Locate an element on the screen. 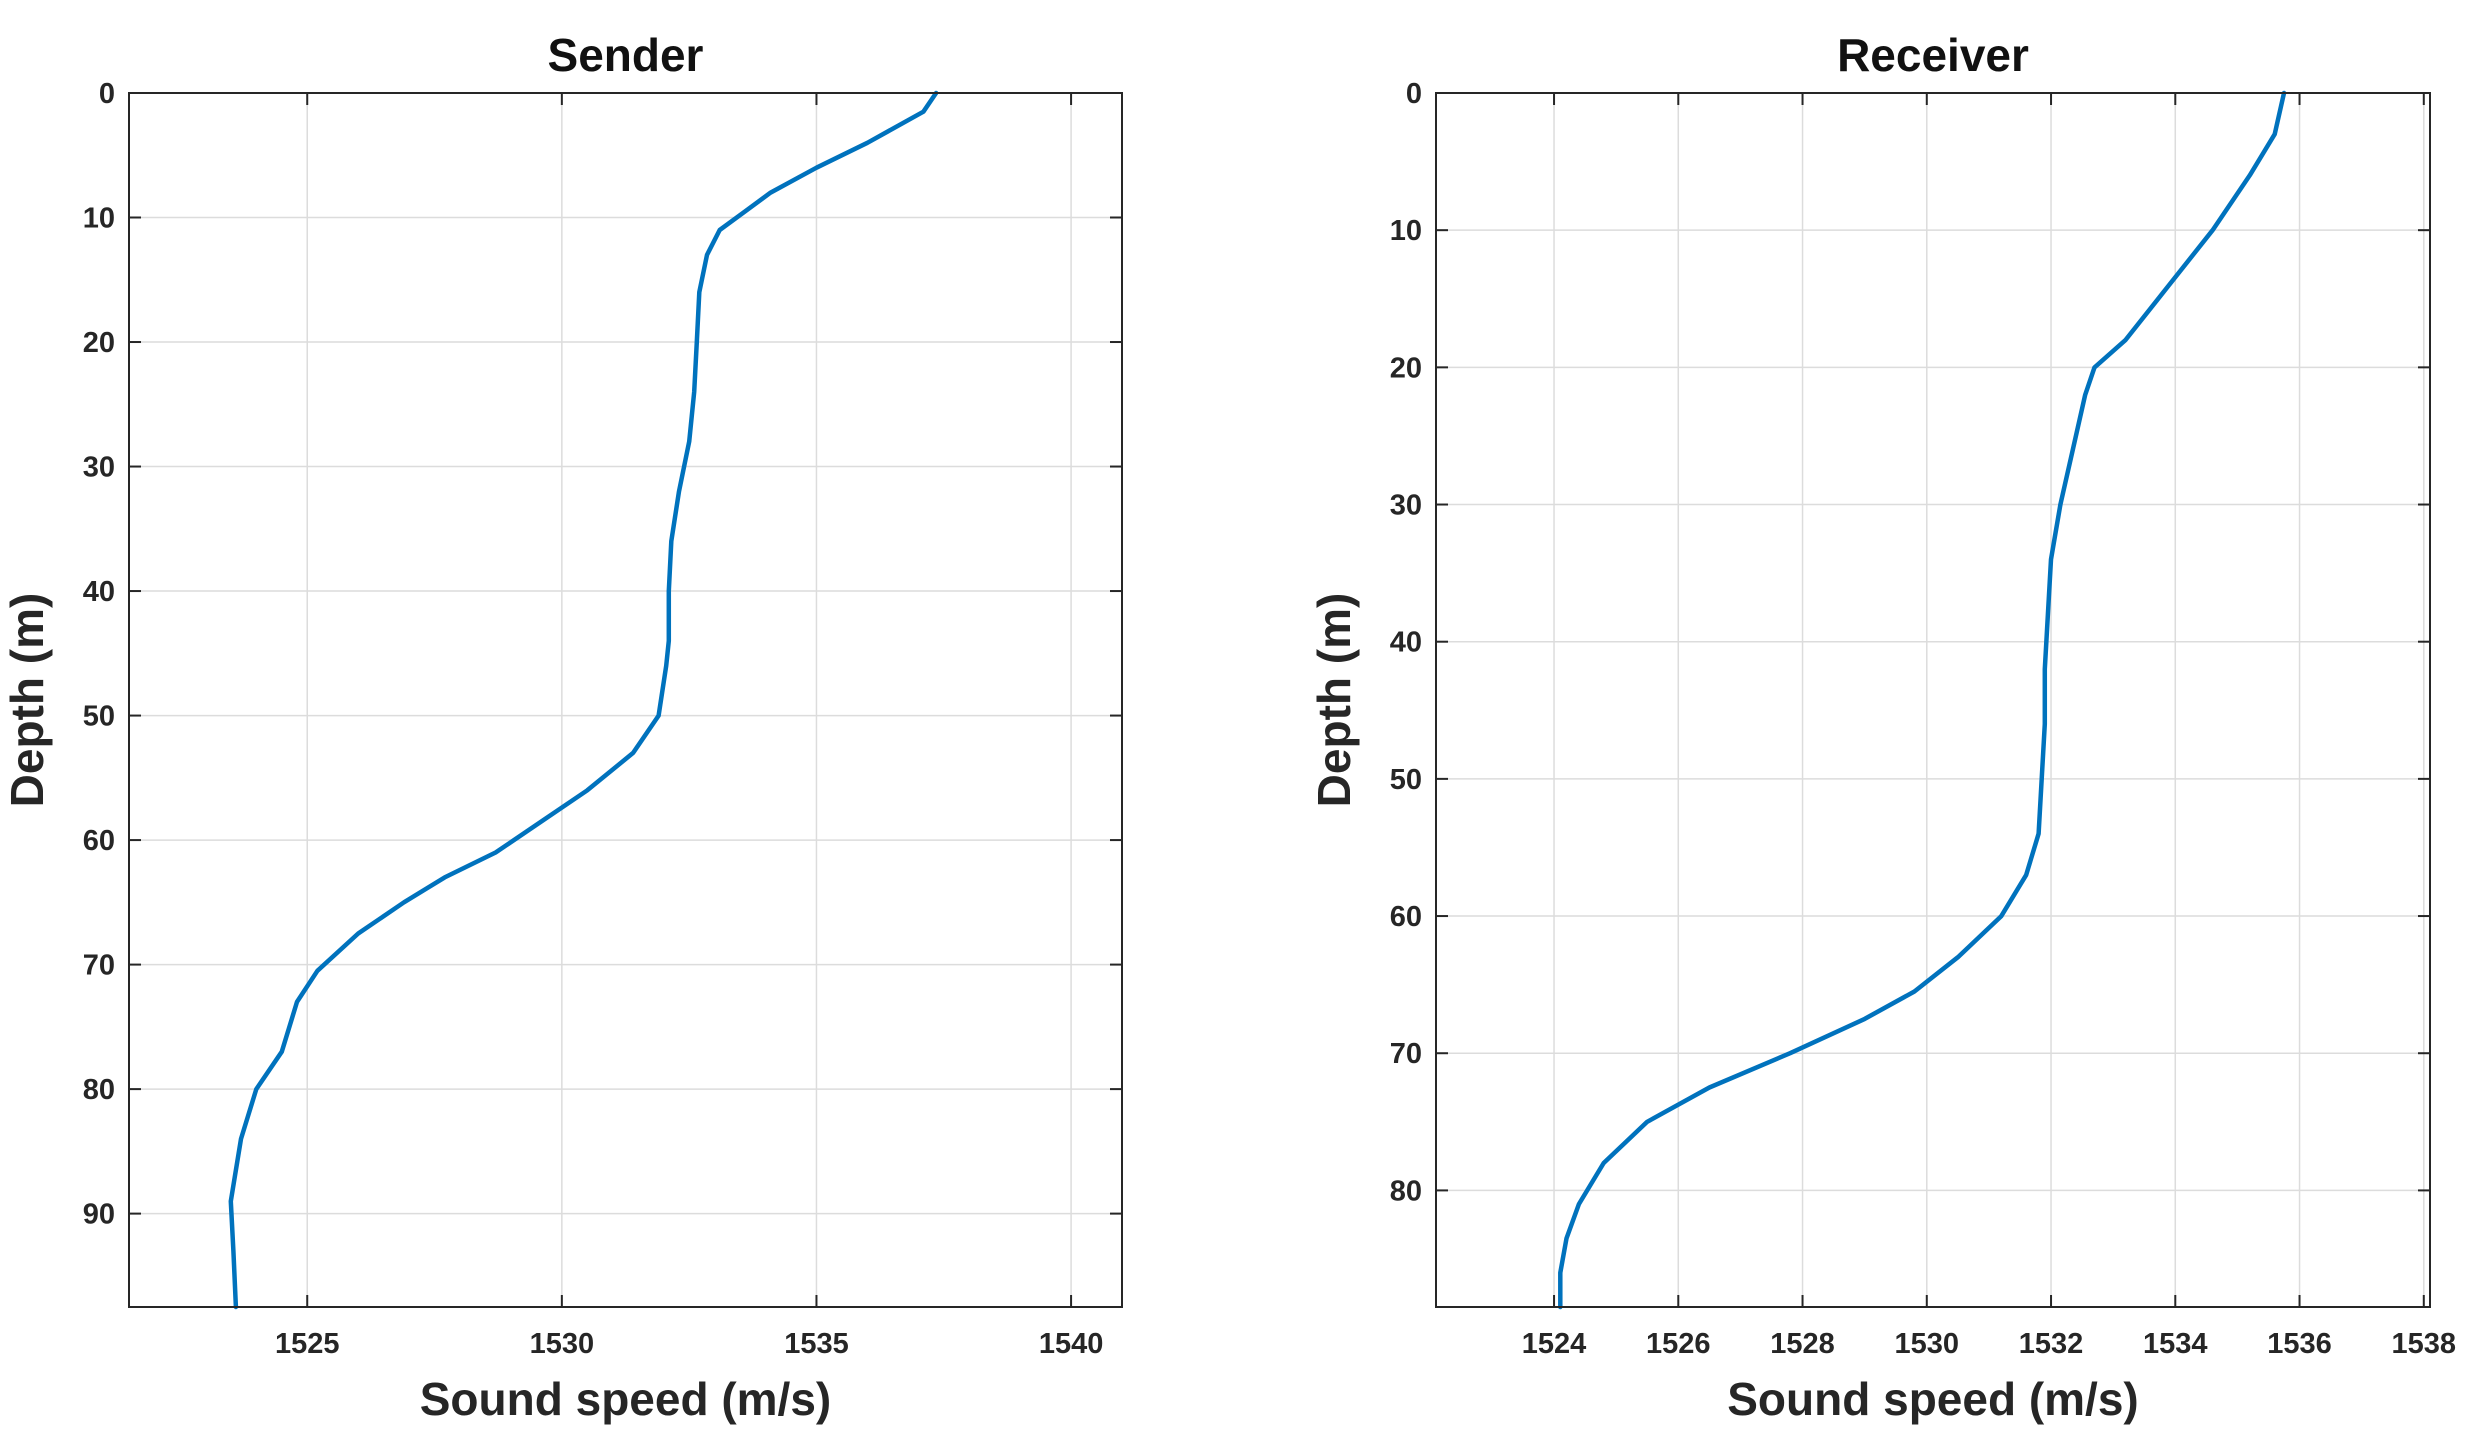 Image resolution: width=2483 pixels, height=1436 pixels. receiver-y-tick-label: 20 is located at coordinates (1406, 368).